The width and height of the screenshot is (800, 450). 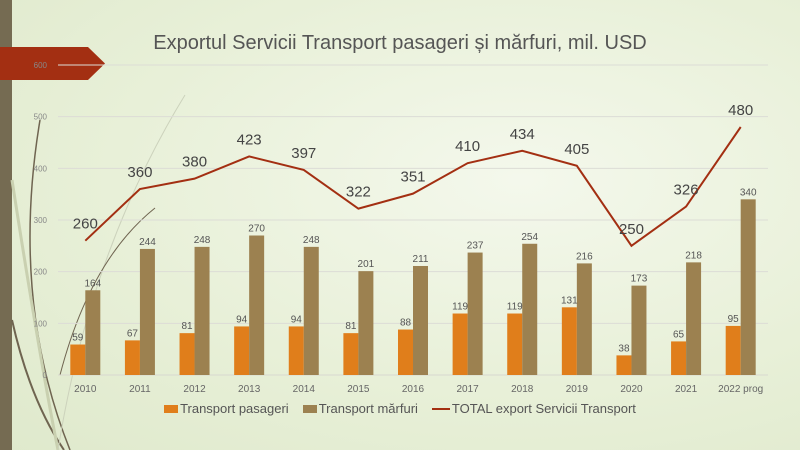 I want to click on x-tick-label: 2019, so click(x=577, y=389).